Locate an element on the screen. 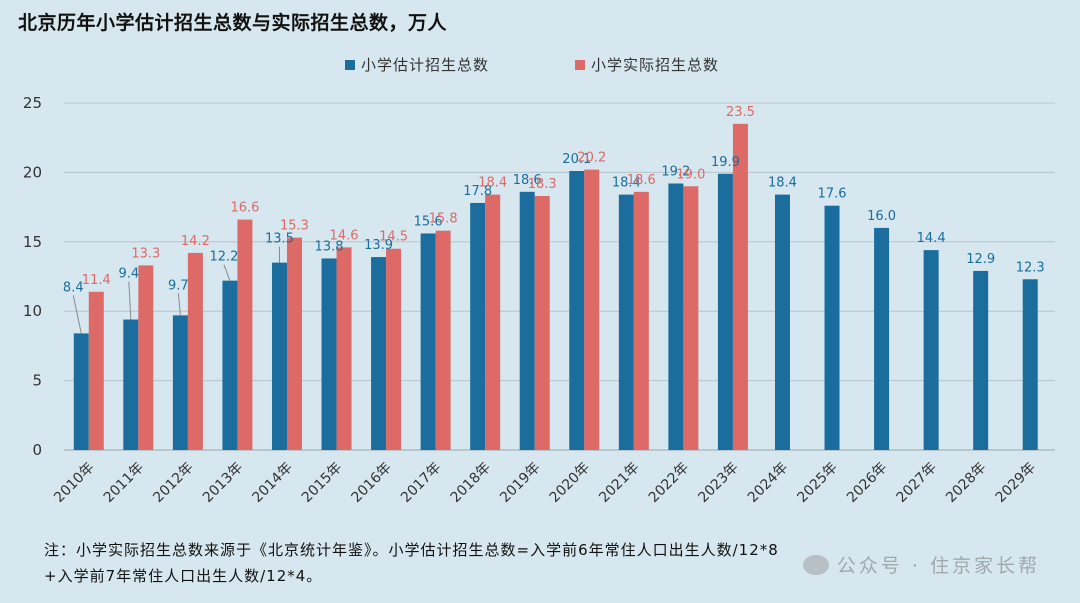 The height and width of the screenshot is (603, 1080). x-tick-label: 2016年 is located at coordinates (371, 483).